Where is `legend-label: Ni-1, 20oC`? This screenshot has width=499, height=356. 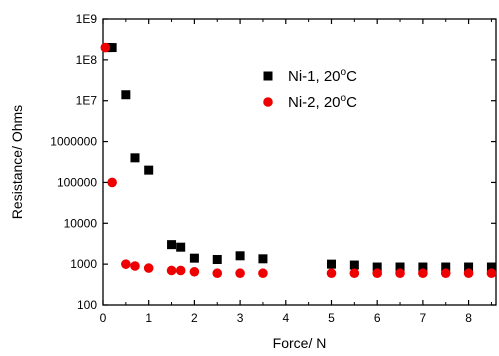 legend-label: Ni-1, 20oC is located at coordinates (322, 76).